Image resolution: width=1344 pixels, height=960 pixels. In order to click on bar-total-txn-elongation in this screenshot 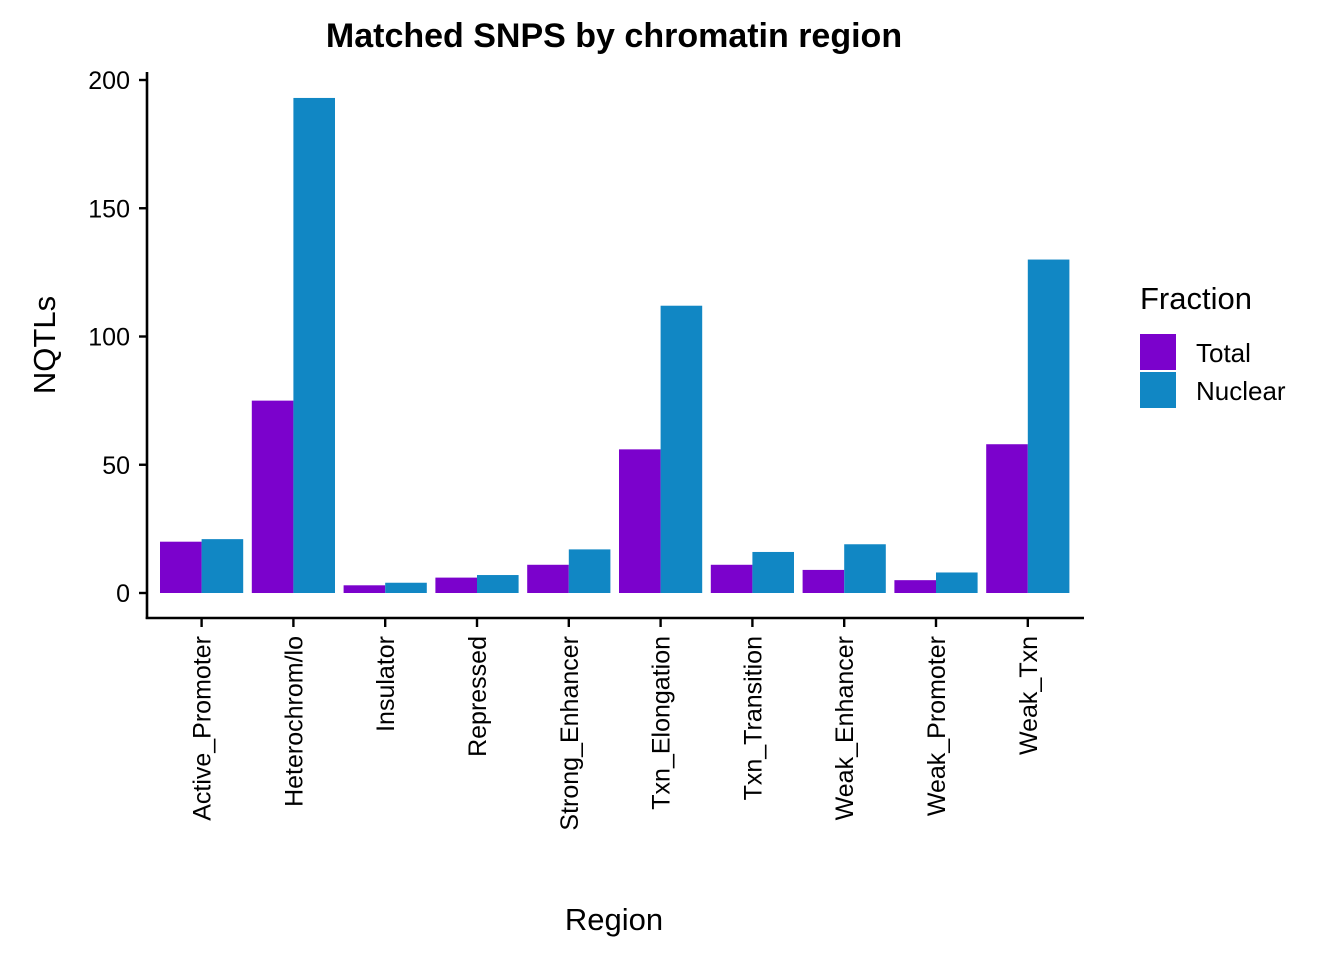, I will do `click(640, 521)`.